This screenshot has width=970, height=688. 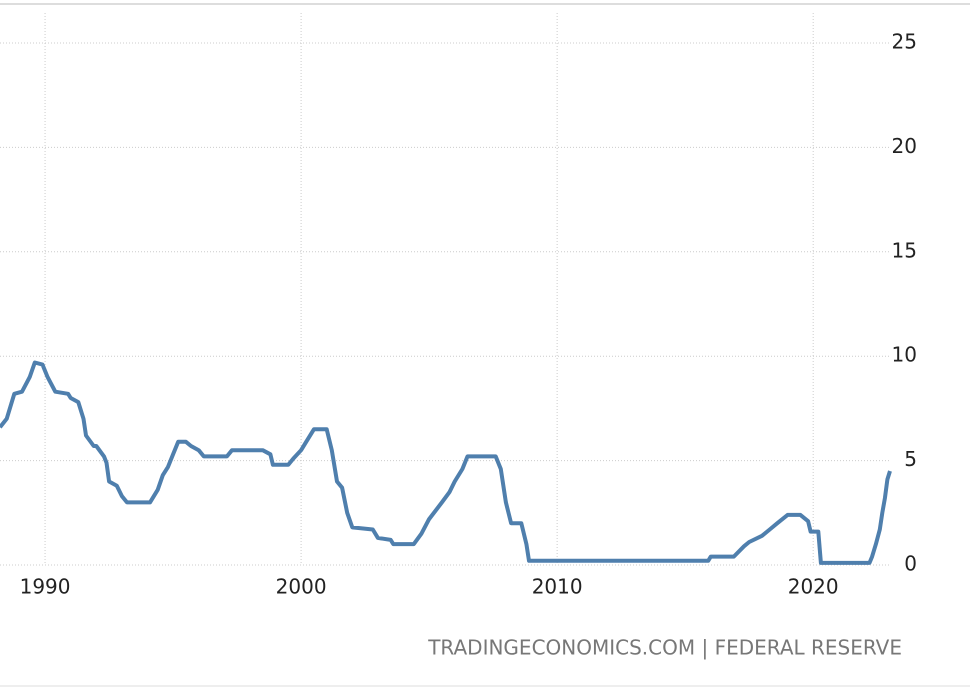 I want to click on y-tick-label: 5, so click(x=910, y=459).